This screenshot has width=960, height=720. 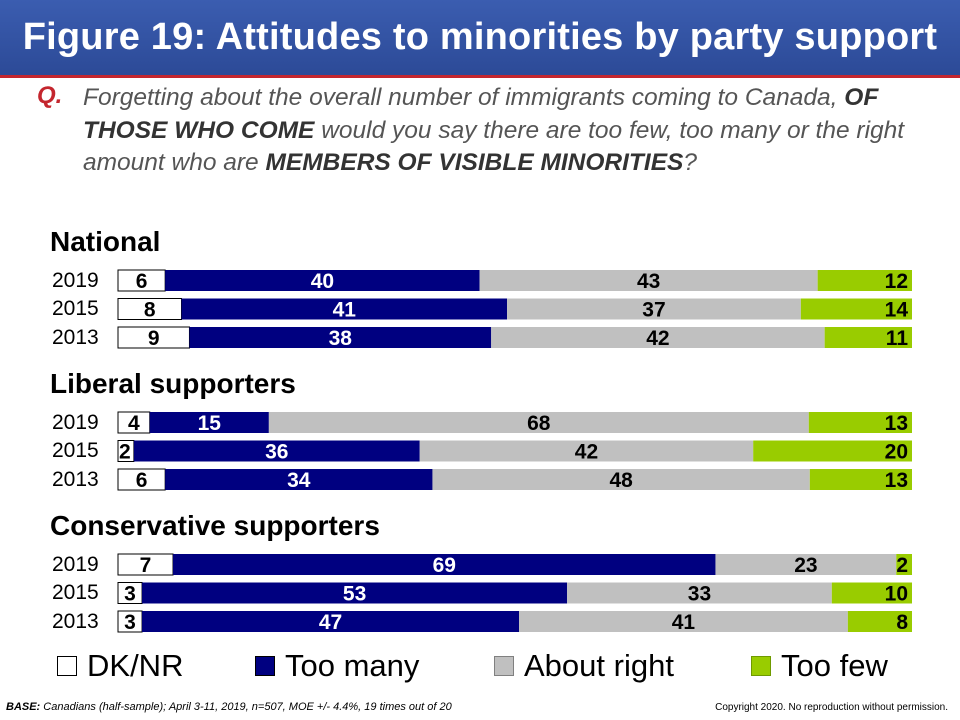 What do you see at coordinates (67, 666) in the screenshot?
I see `legend-swatch-dk` at bounding box center [67, 666].